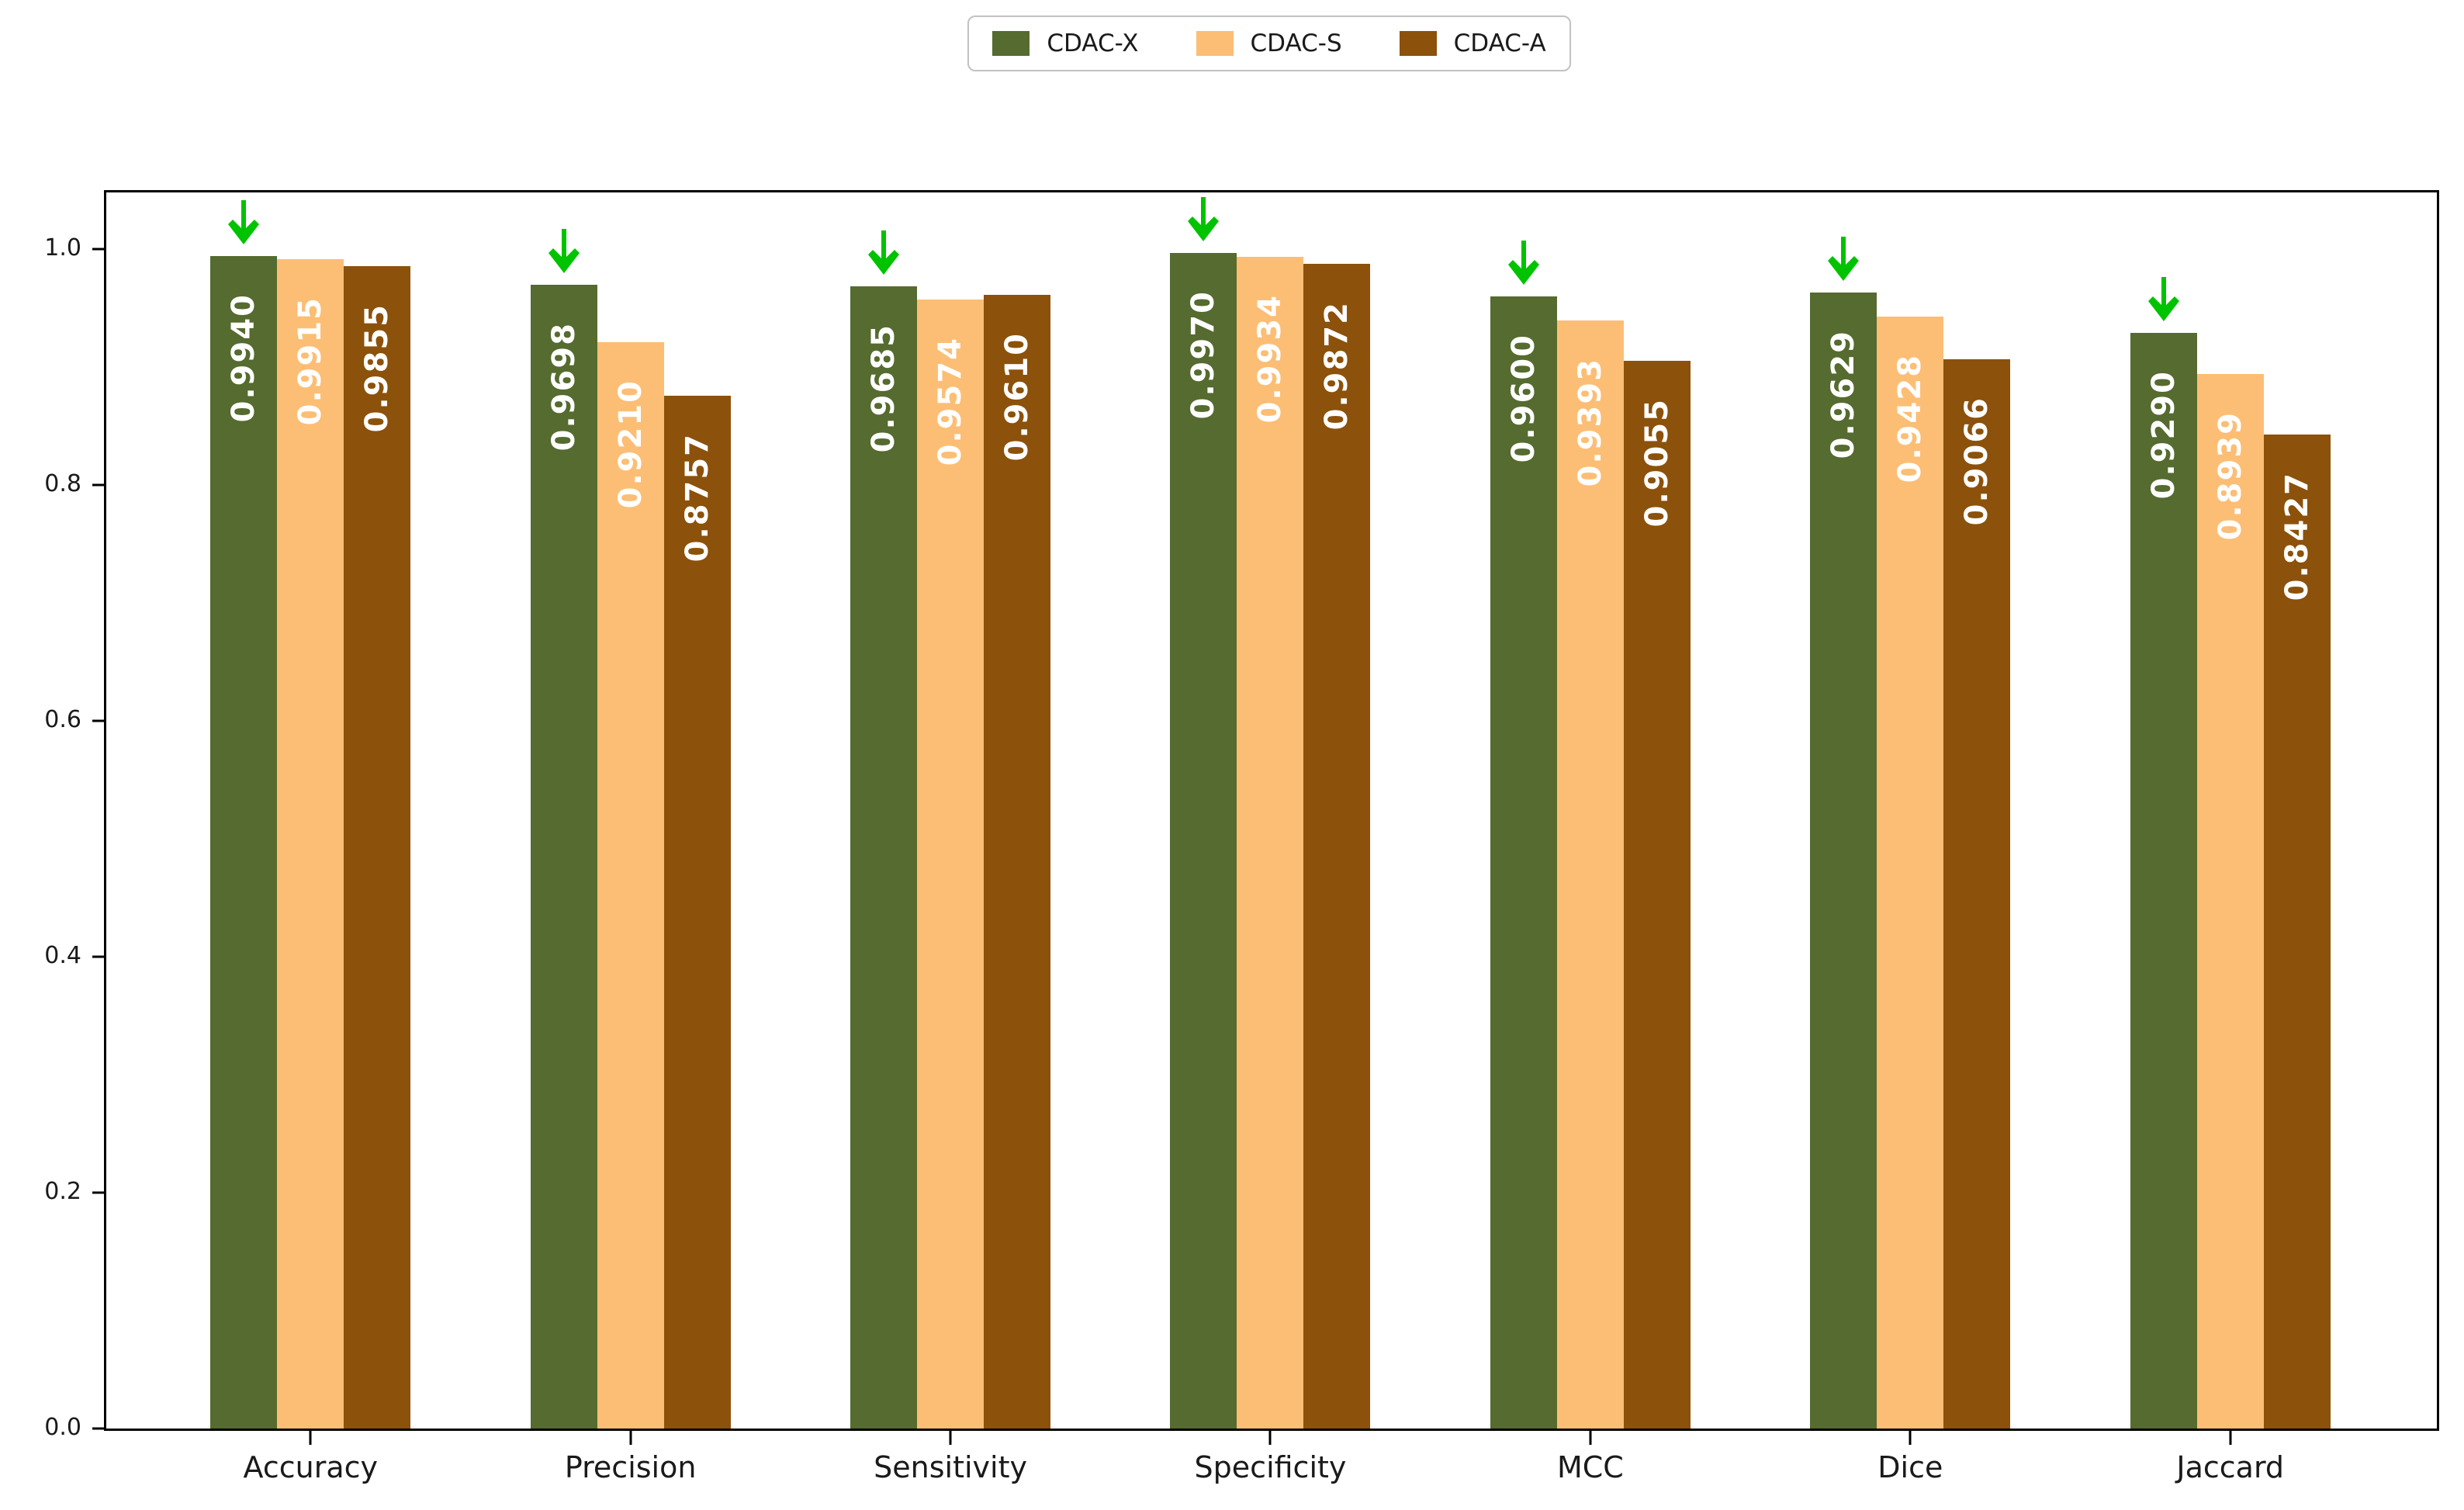  I want to click on bar-group-inner: 0.9940 0.9915 0.9855, so click(310, 811).